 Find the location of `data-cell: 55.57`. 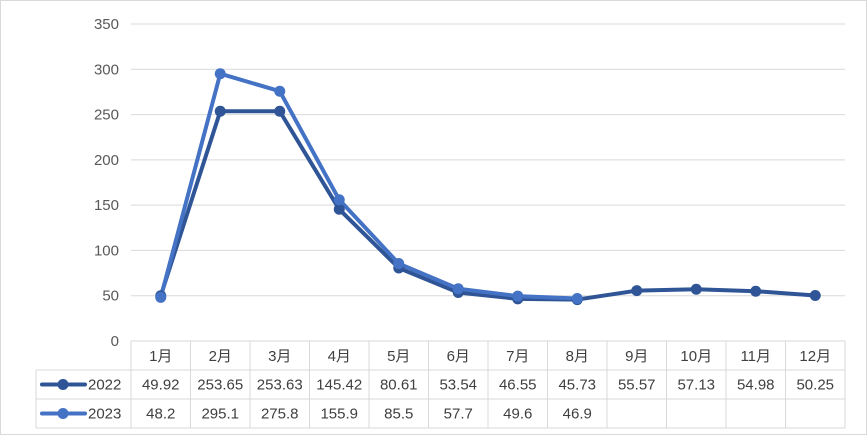

data-cell: 55.57 is located at coordinates (637, 385).